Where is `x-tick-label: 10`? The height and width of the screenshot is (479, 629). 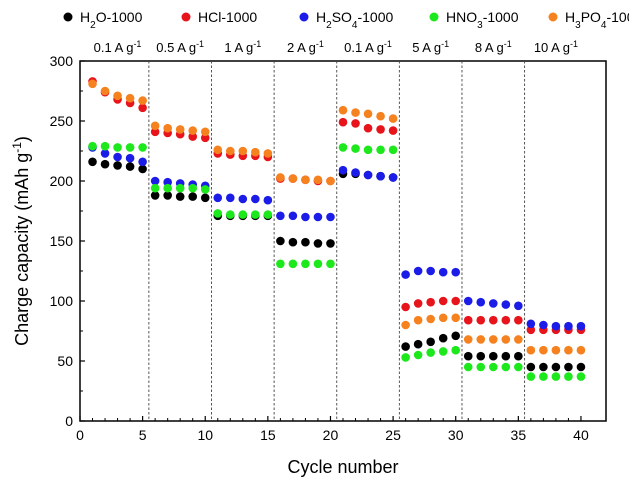
x-tick-label: 10 is located at coordinates (205, 435).